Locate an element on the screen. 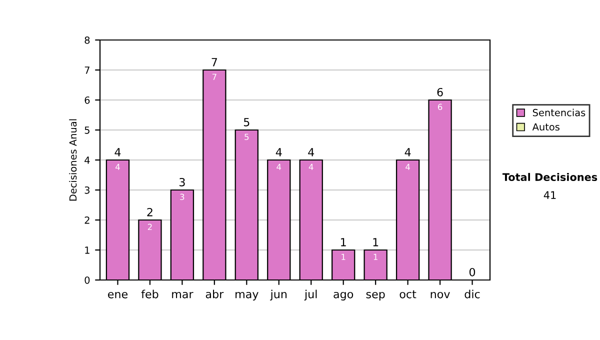  y-tick-label: 1 is located at coordinates (87, 250).